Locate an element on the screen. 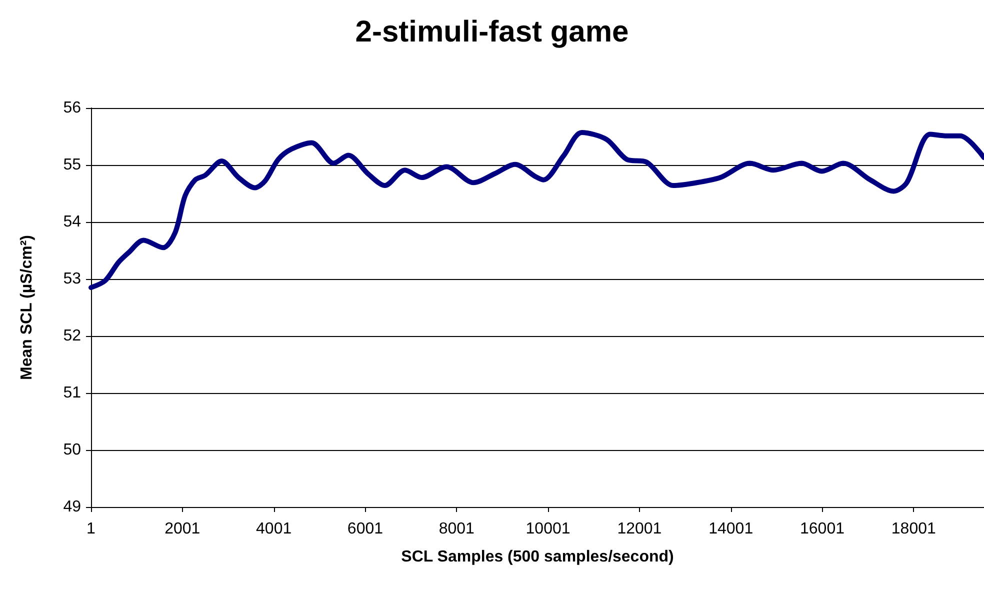  x-tick-label: 18001 is located at coordinates (913, 529).